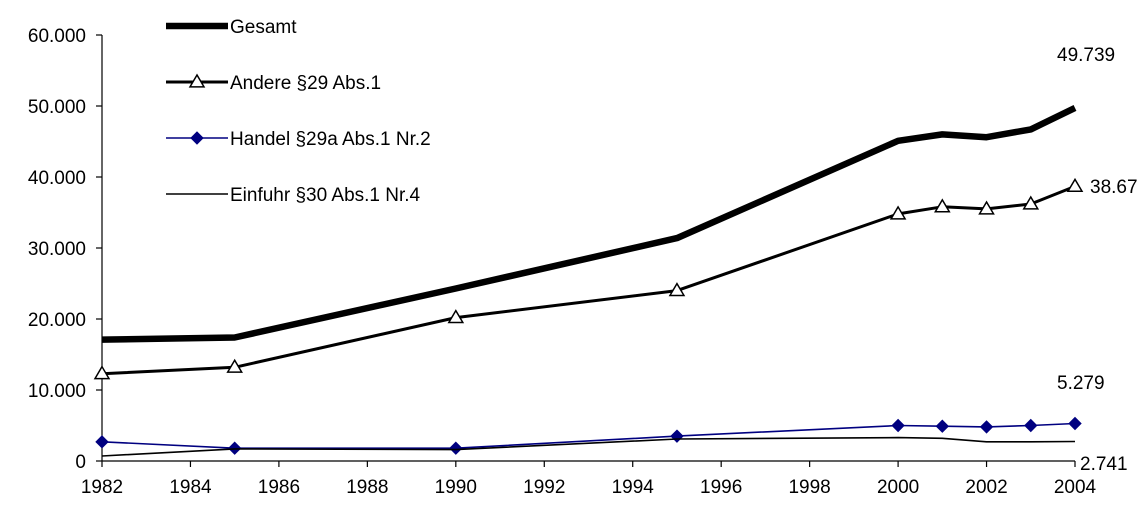 The width and height of the screenshot is (1137, 506). Describe the element at coordinates (57, 36) in the screenshot. I see `y-tick-label: 60.000` at that location.